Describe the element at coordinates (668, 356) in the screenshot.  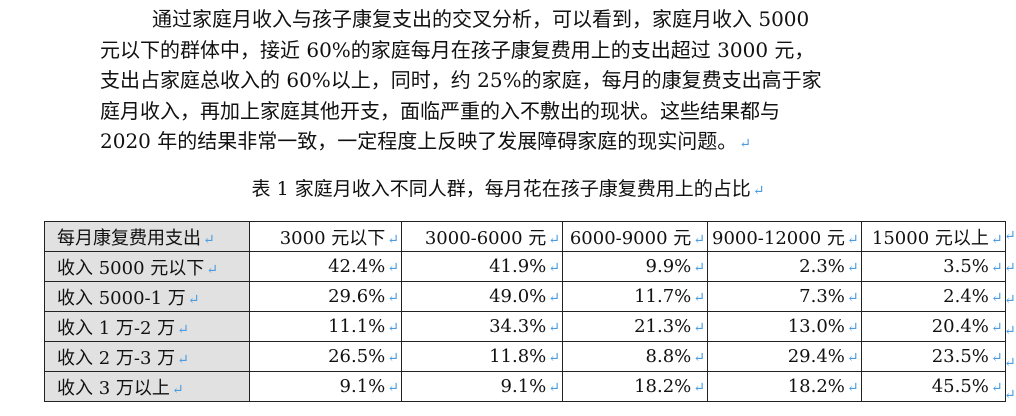
I see `cell-value: 8.8%` at that location.